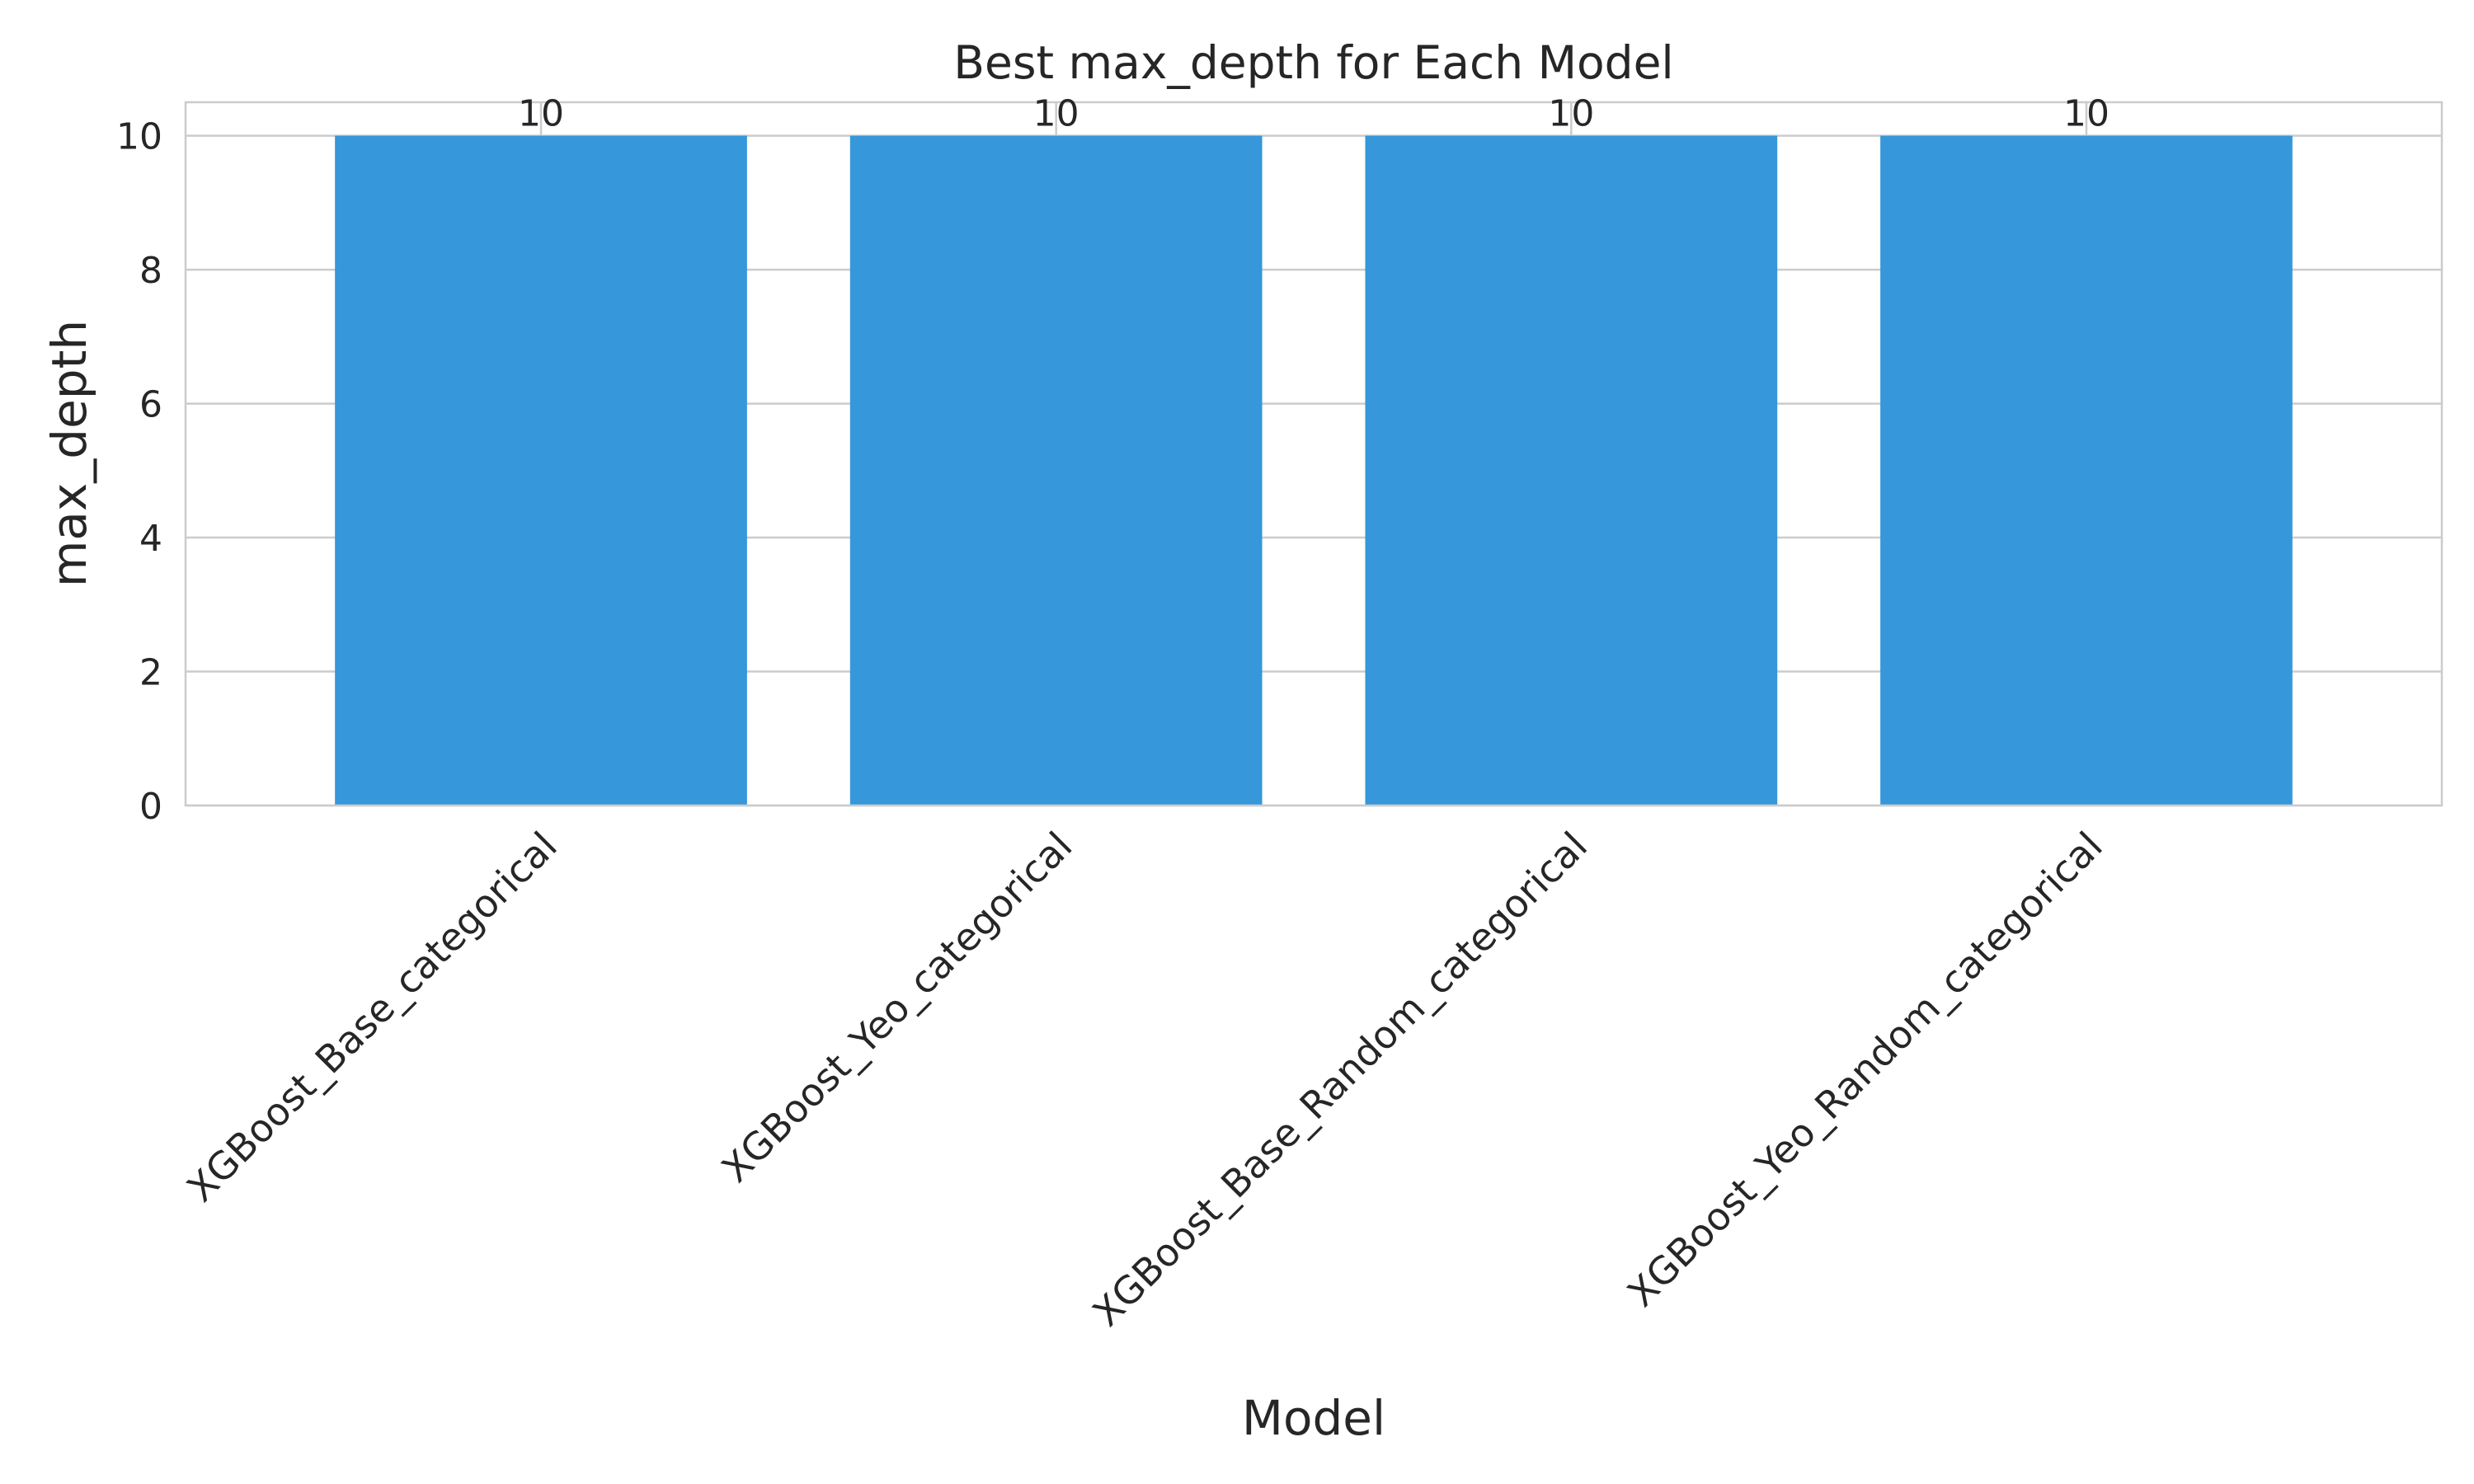 The width and height of the screenshot is (2474, 1484). I want to click on y-tick-label: 8, so click(150, 271).